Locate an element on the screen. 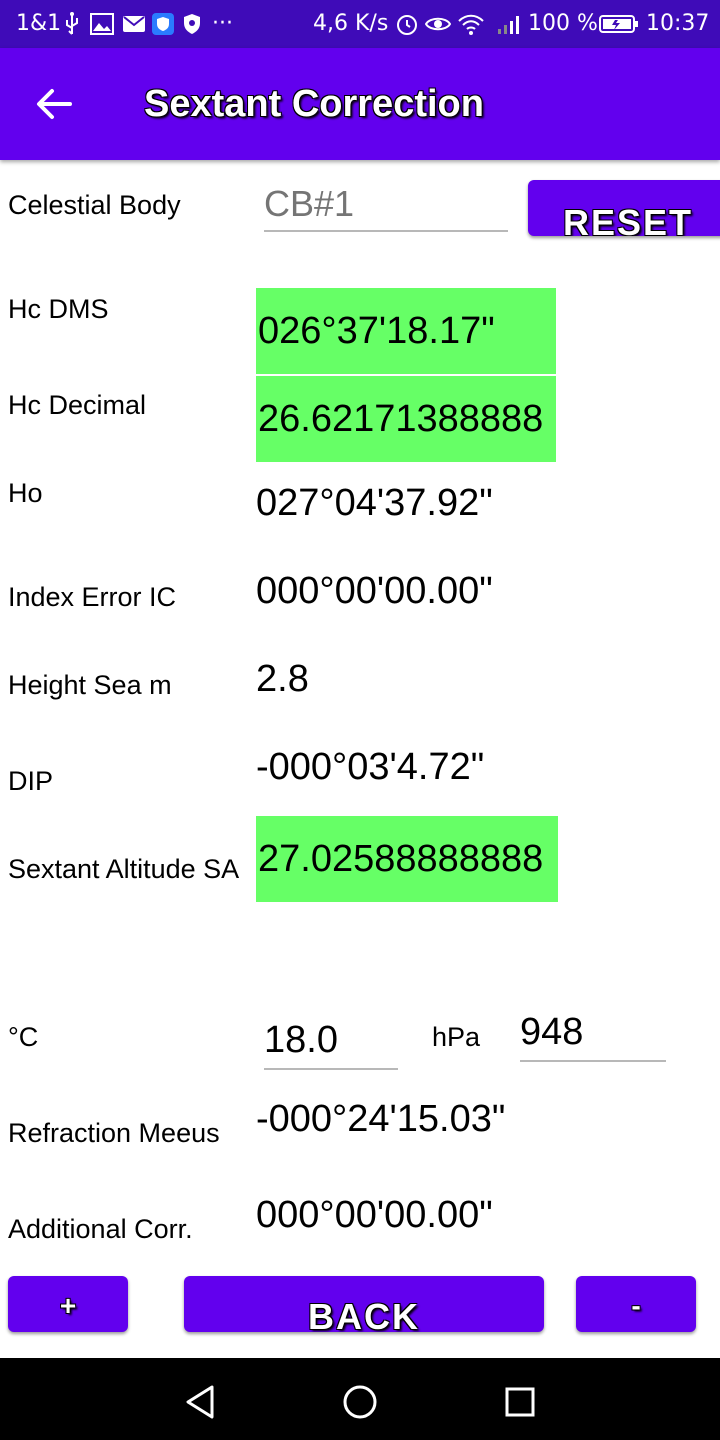  height-sea-label: Height Sea m is located at coordinates (90, 685).